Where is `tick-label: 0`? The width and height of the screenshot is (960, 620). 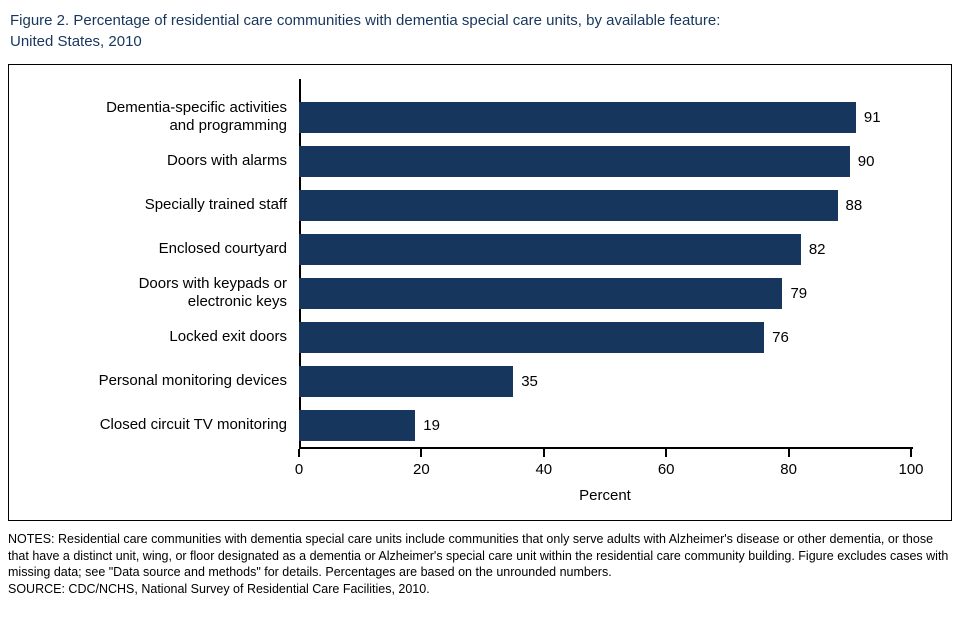
tick-label: 0 is located at coordinates (299, 469).